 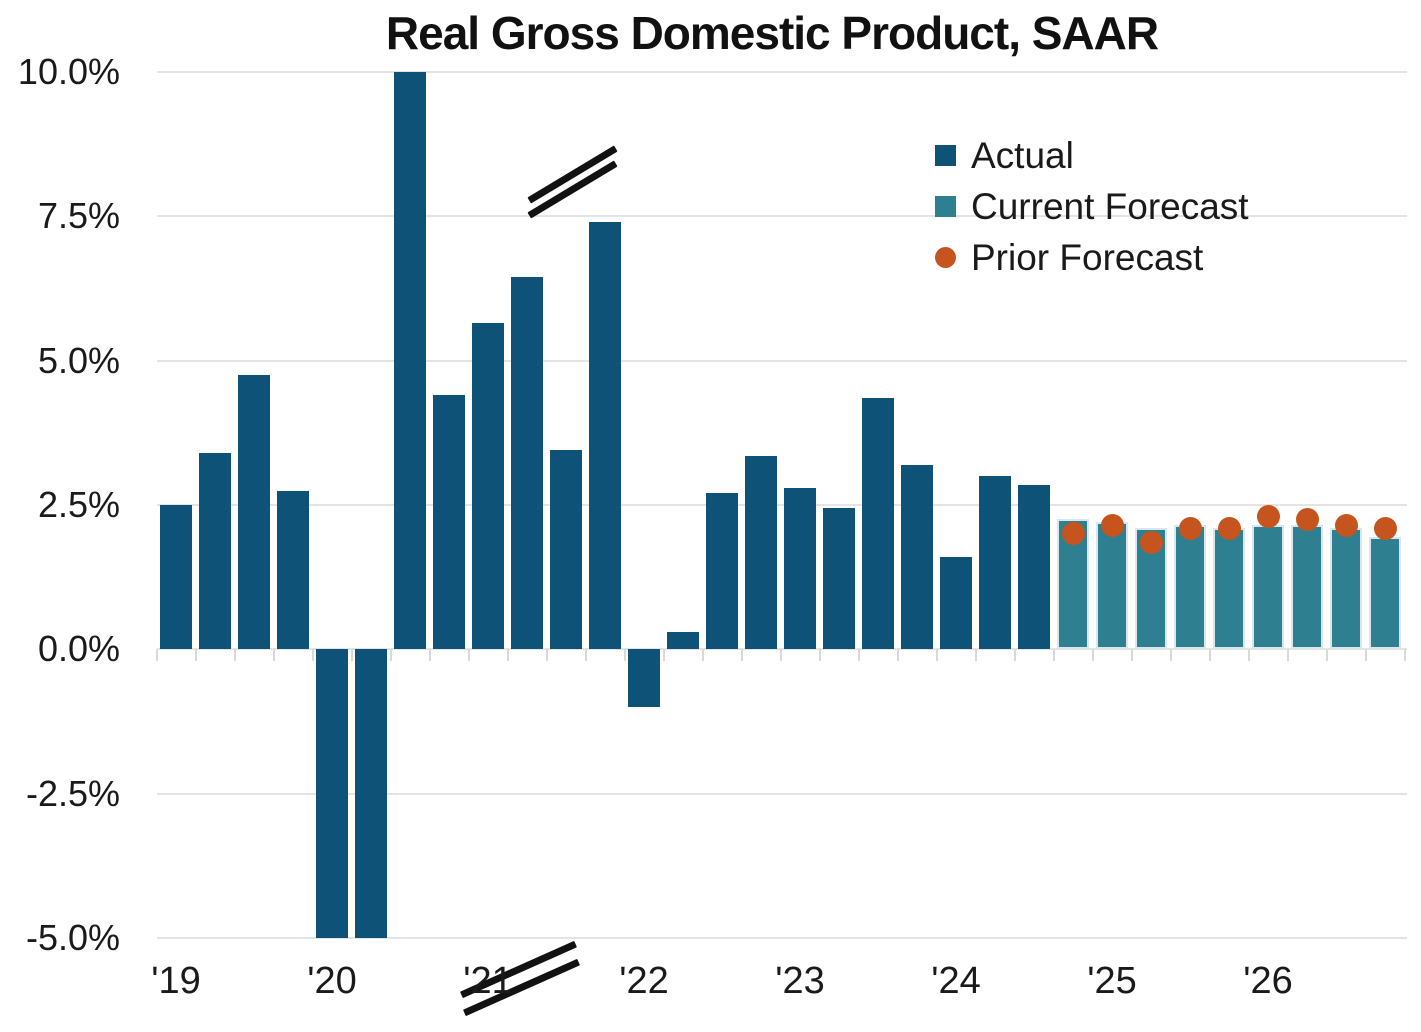 I want to click on bar-actual-2023Q2, so click(x=839, y=578).